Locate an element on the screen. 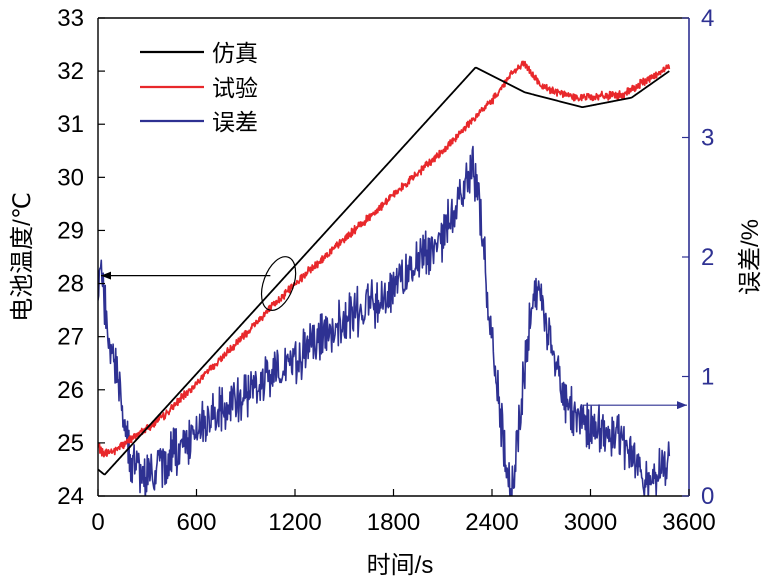 This screenshot has height=584, width=767. x-axis-ticks: 0 600 1200 1800 2400 3000 3600 is located at coordinates (403, 512).